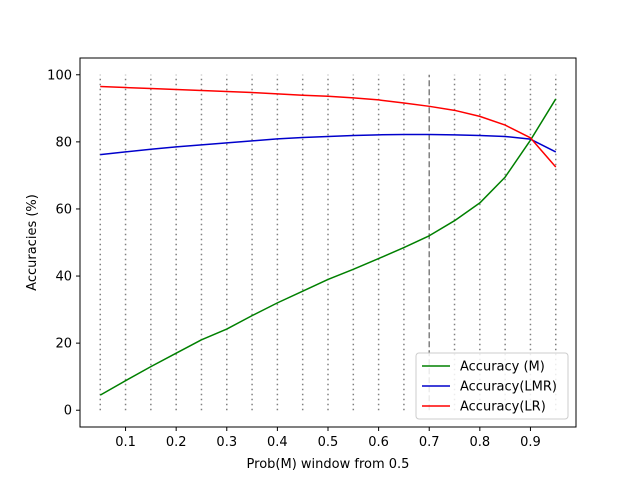 The width and height of the screenshot is (640, 480). I want to click on x-tick-label: 0.2, so click(176, 442).